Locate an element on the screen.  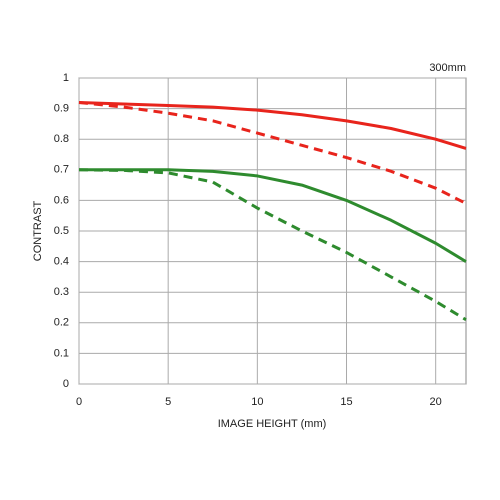
x-tick-label: 0 is located at coordinates (79, 402).